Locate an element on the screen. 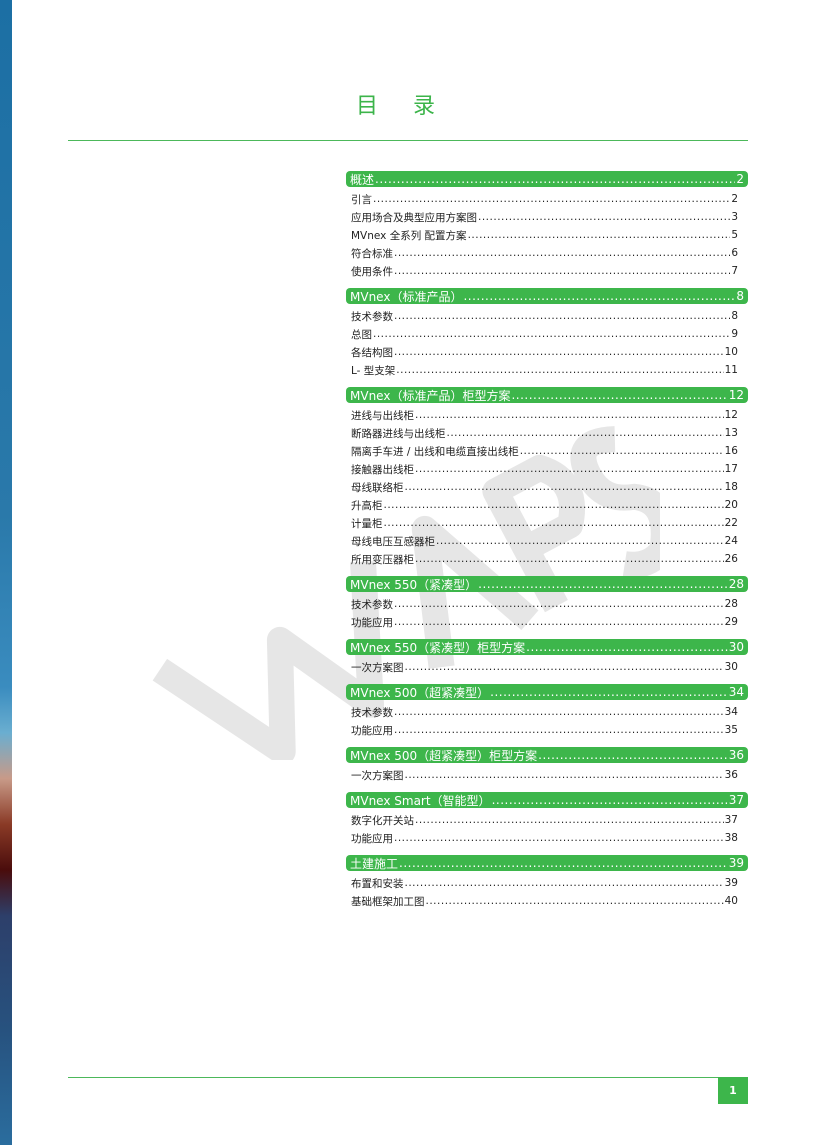 The image size is (816, 1145). toc-entry: 基础框架加工图 40 is located at coordinates (547, 901).